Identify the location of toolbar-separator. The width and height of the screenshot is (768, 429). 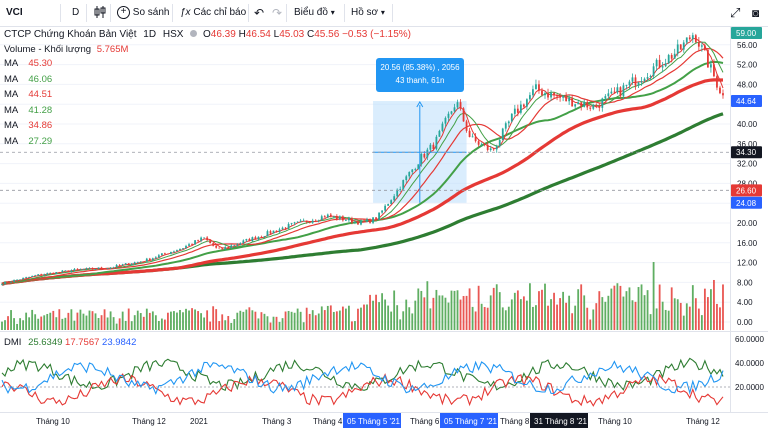
(344, 13).